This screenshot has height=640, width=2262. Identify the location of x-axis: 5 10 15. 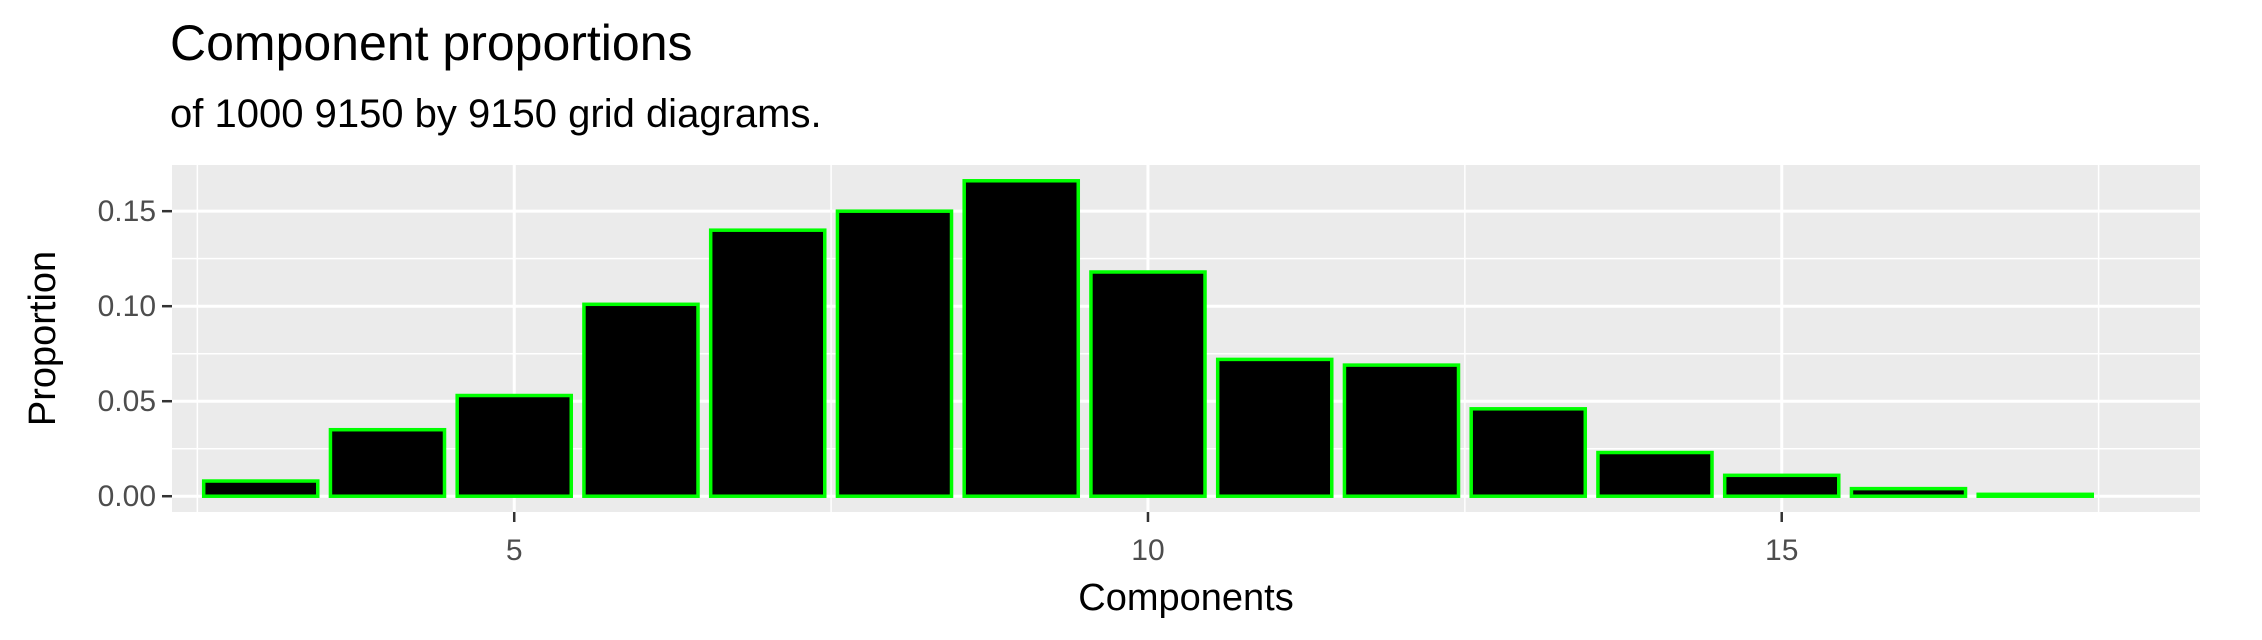
(1152, 539).